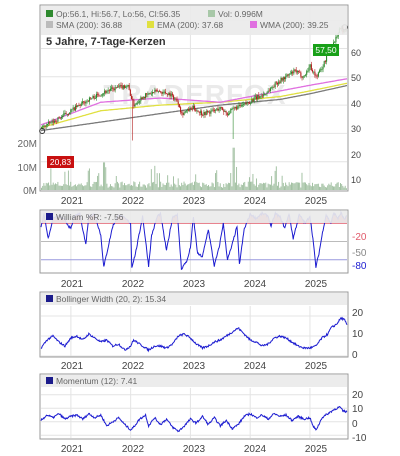 The width and height of the screenshot is (400, 456). Describe the element at coordinates (133, 284) in the screenshot. I see `x-tick: 2022` at that location.